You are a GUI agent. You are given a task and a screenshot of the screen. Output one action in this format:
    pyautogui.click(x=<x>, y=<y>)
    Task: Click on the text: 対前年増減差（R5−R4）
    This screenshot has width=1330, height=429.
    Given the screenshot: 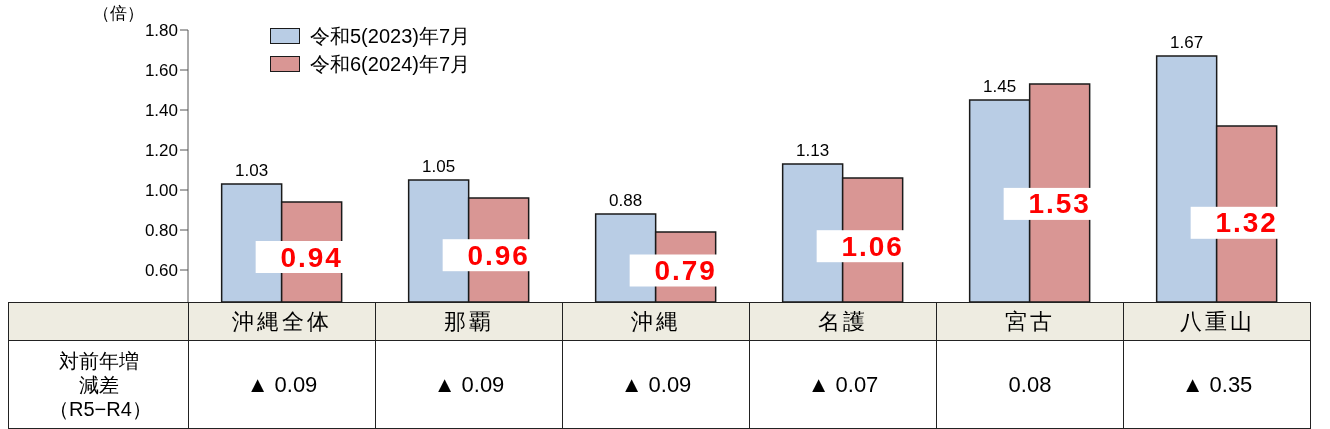 What is the action you would take?
    pyautogui.click(x=98, y=384)
    